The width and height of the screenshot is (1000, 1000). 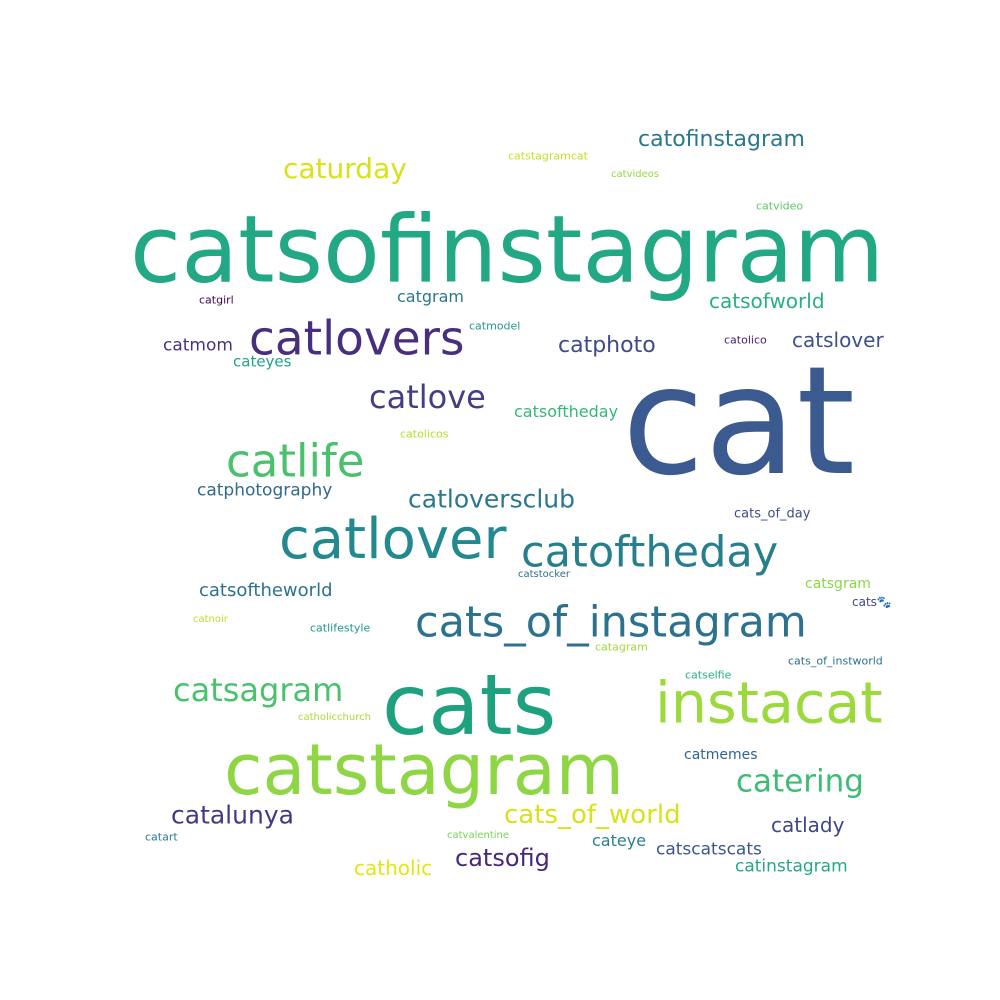 I want to click on word-catlove: catlove, so click(x=427, y=397).